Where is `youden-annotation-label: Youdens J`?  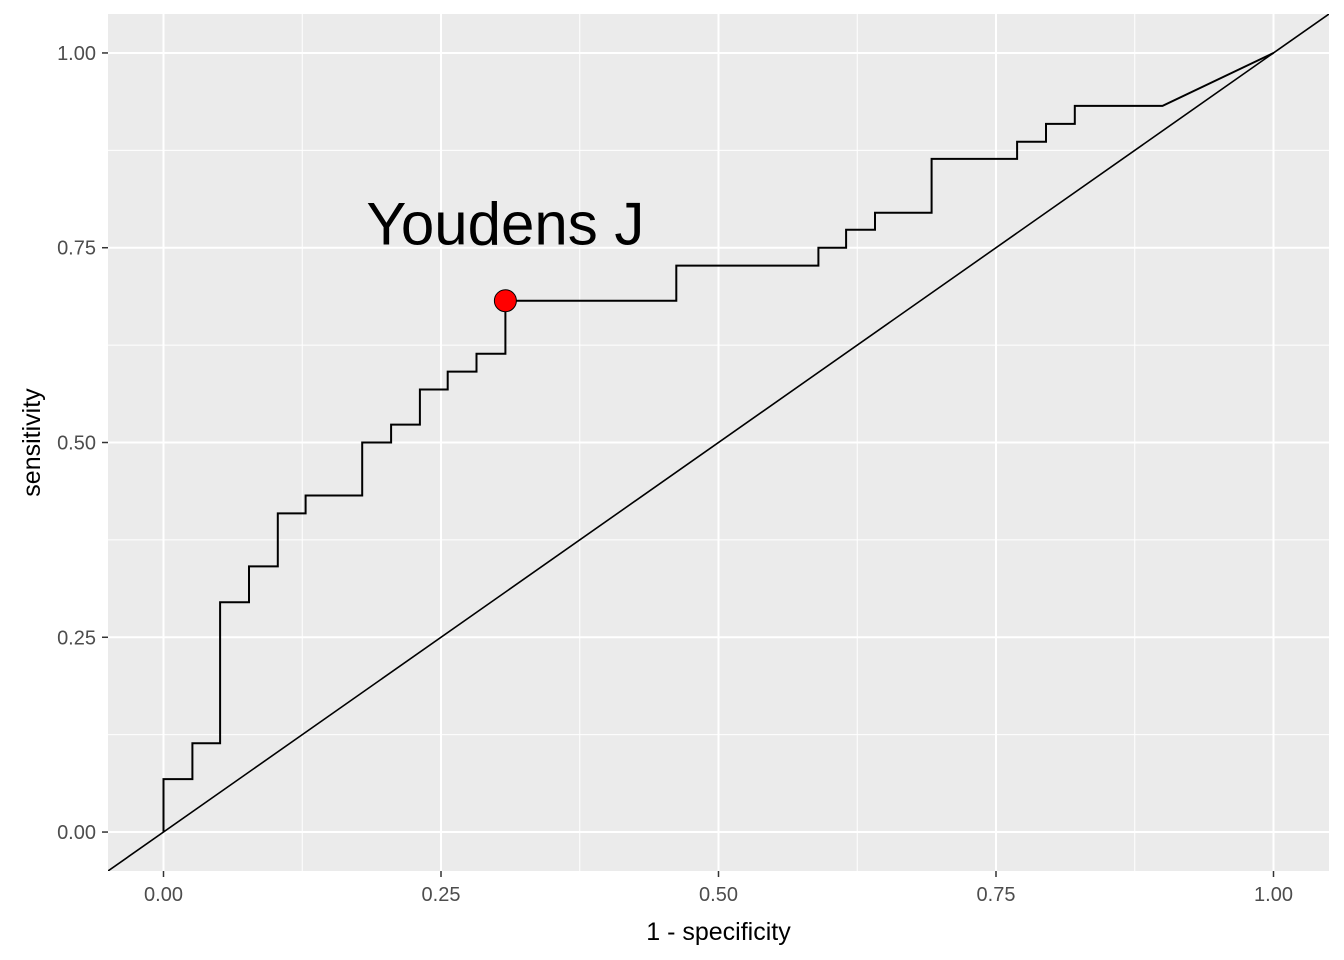
youden-annotation-label: Youdens J is located at coordinates (505, 223).